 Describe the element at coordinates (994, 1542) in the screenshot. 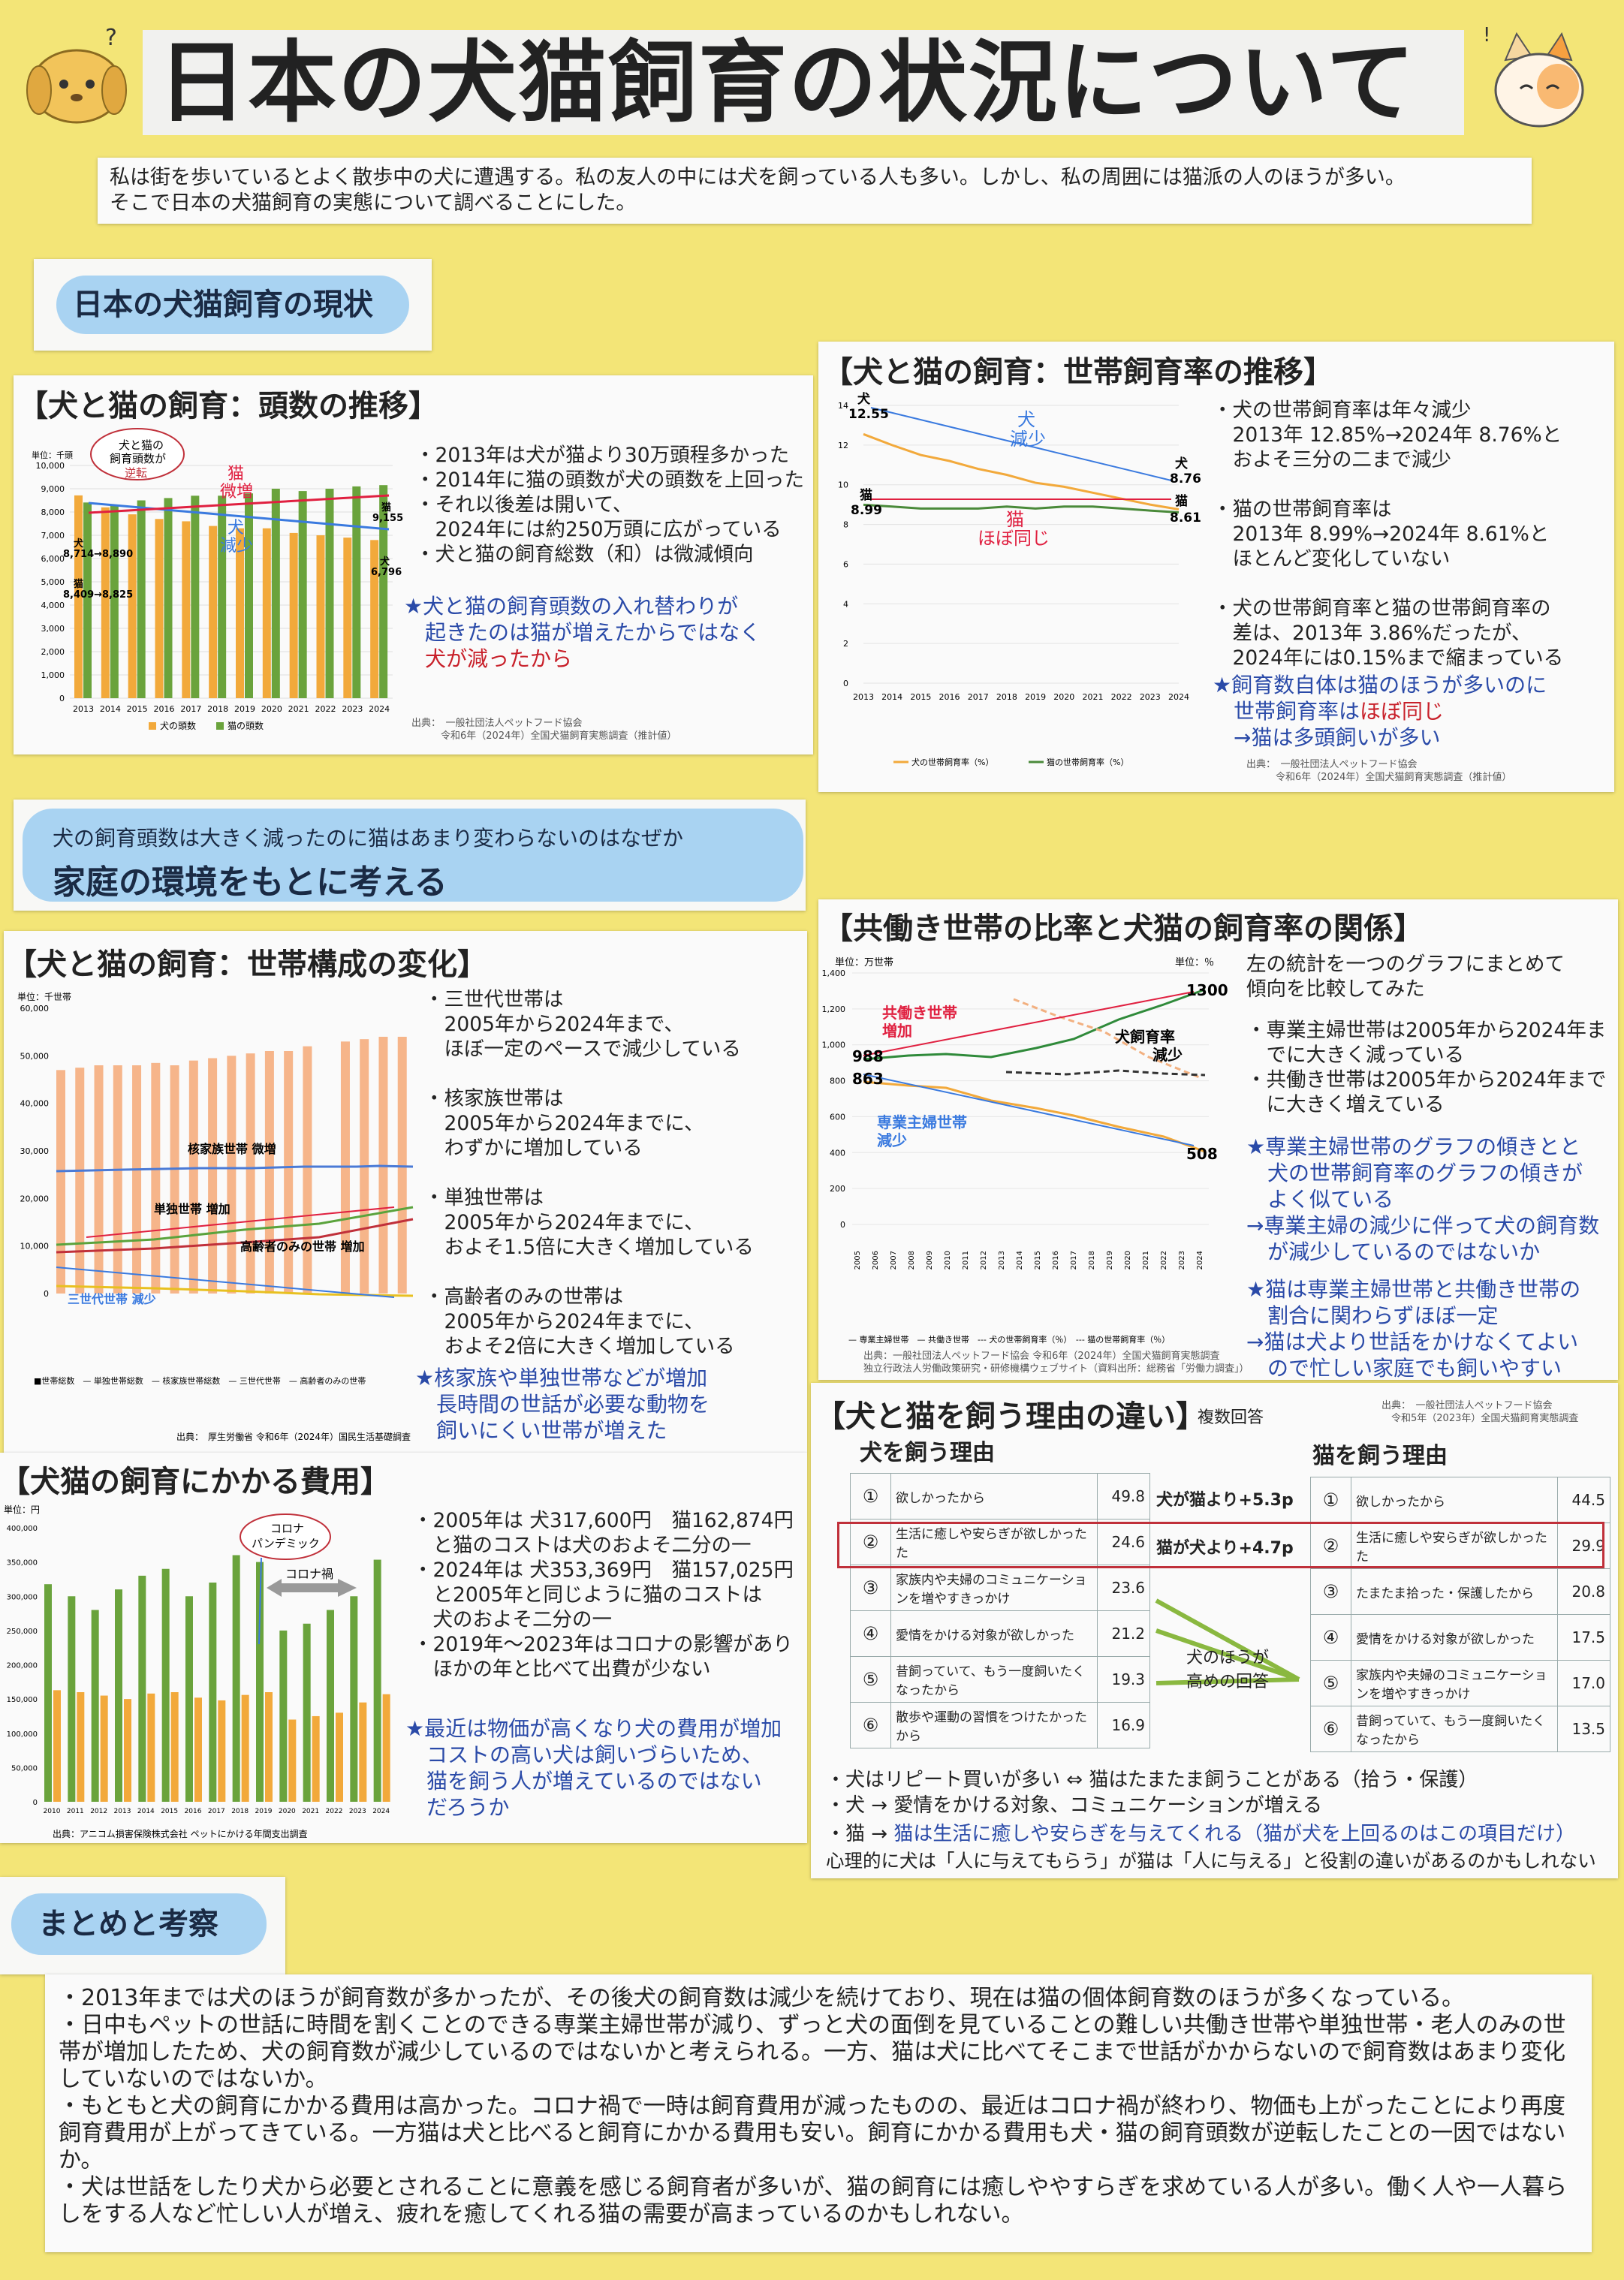

I see `reason-cell: 生活に癒しや安らぎが欲しかったた` at that location.